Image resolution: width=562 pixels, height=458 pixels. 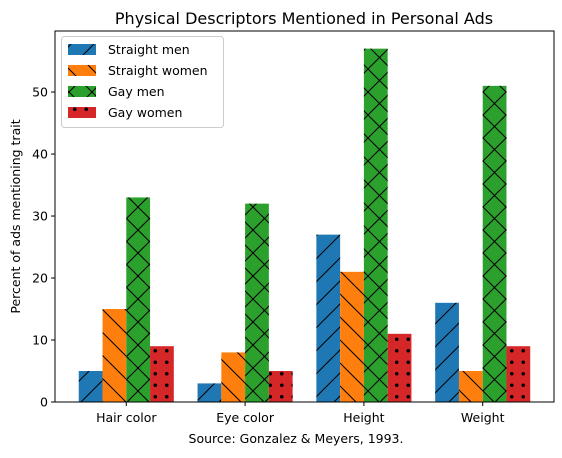 I want to click on bar-straight-men-height, so click(x=328, y=318).